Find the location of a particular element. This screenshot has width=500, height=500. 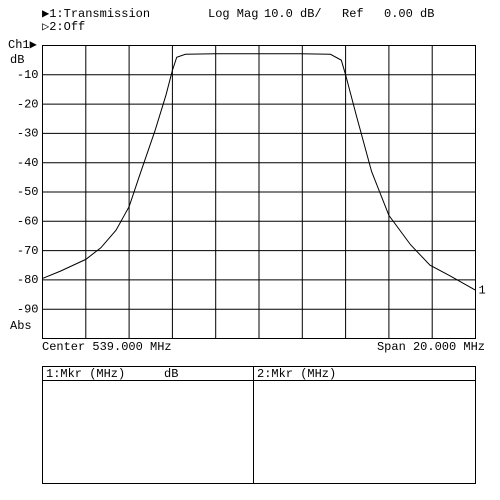

ref-label: Ref is located at coordinates (353, 14).